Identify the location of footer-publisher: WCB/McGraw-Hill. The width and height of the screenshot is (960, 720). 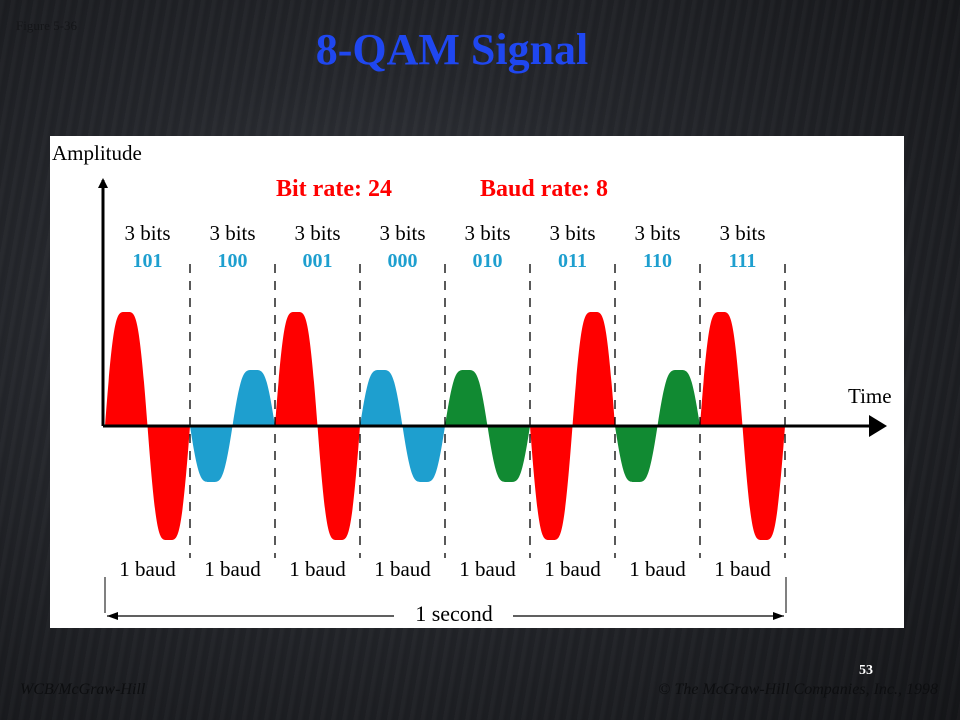
(83, 689).